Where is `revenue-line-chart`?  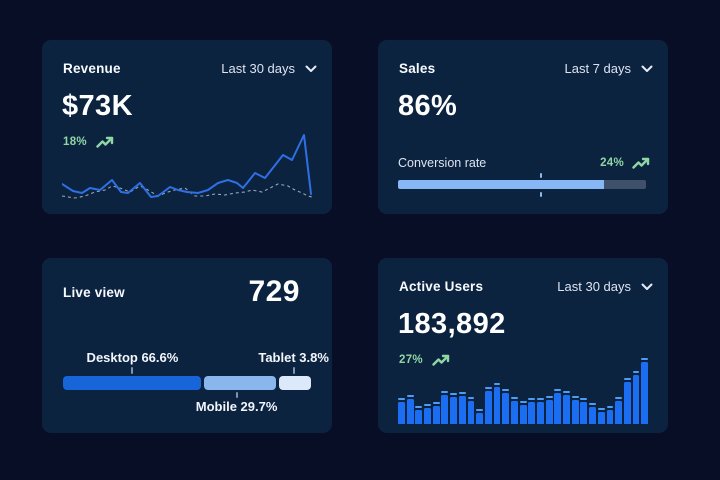 revenue-line-chart is located at coordinates (190, 165).